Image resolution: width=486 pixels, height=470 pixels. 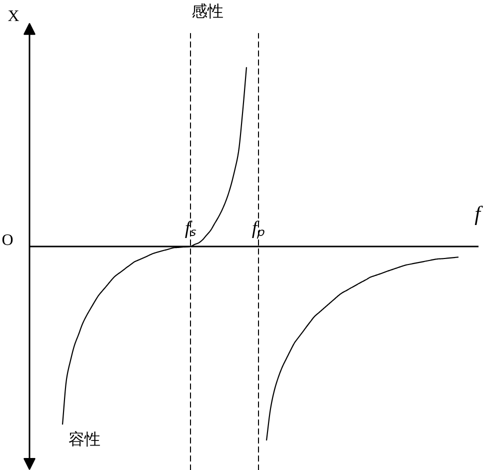 I want to click on annotation: 容性, so click(x=84, y=439).